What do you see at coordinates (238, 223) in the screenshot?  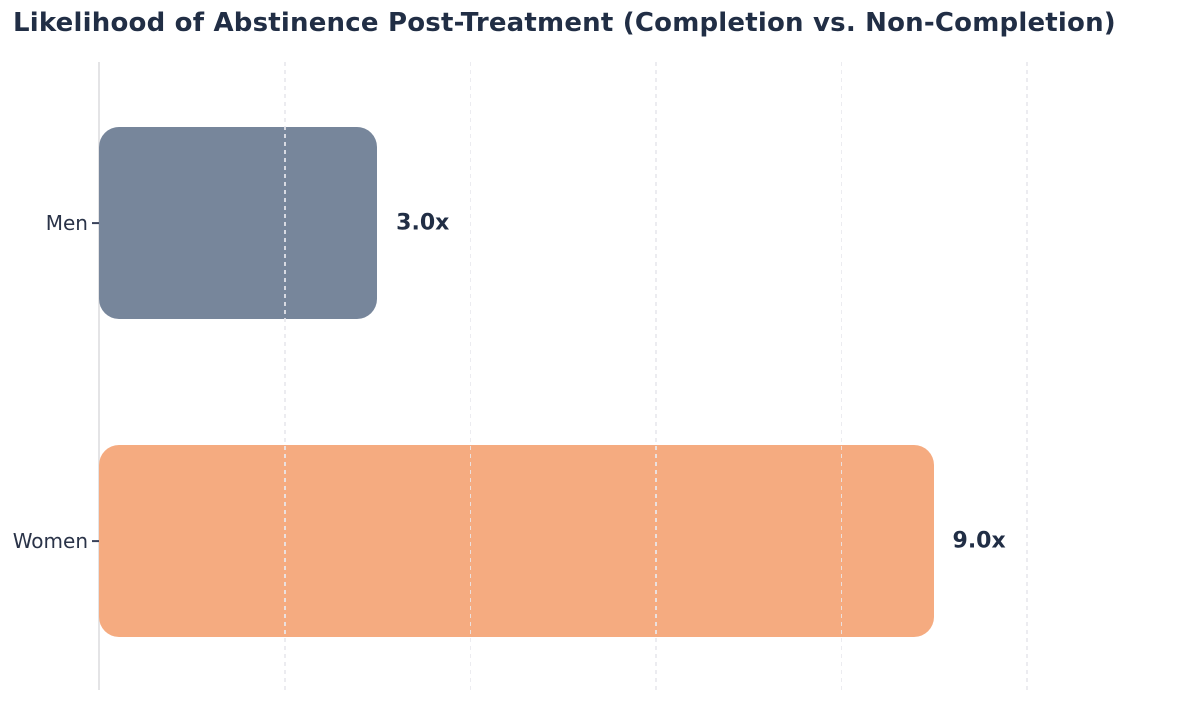 I see `bar-men` at bounding box center [238, 223].